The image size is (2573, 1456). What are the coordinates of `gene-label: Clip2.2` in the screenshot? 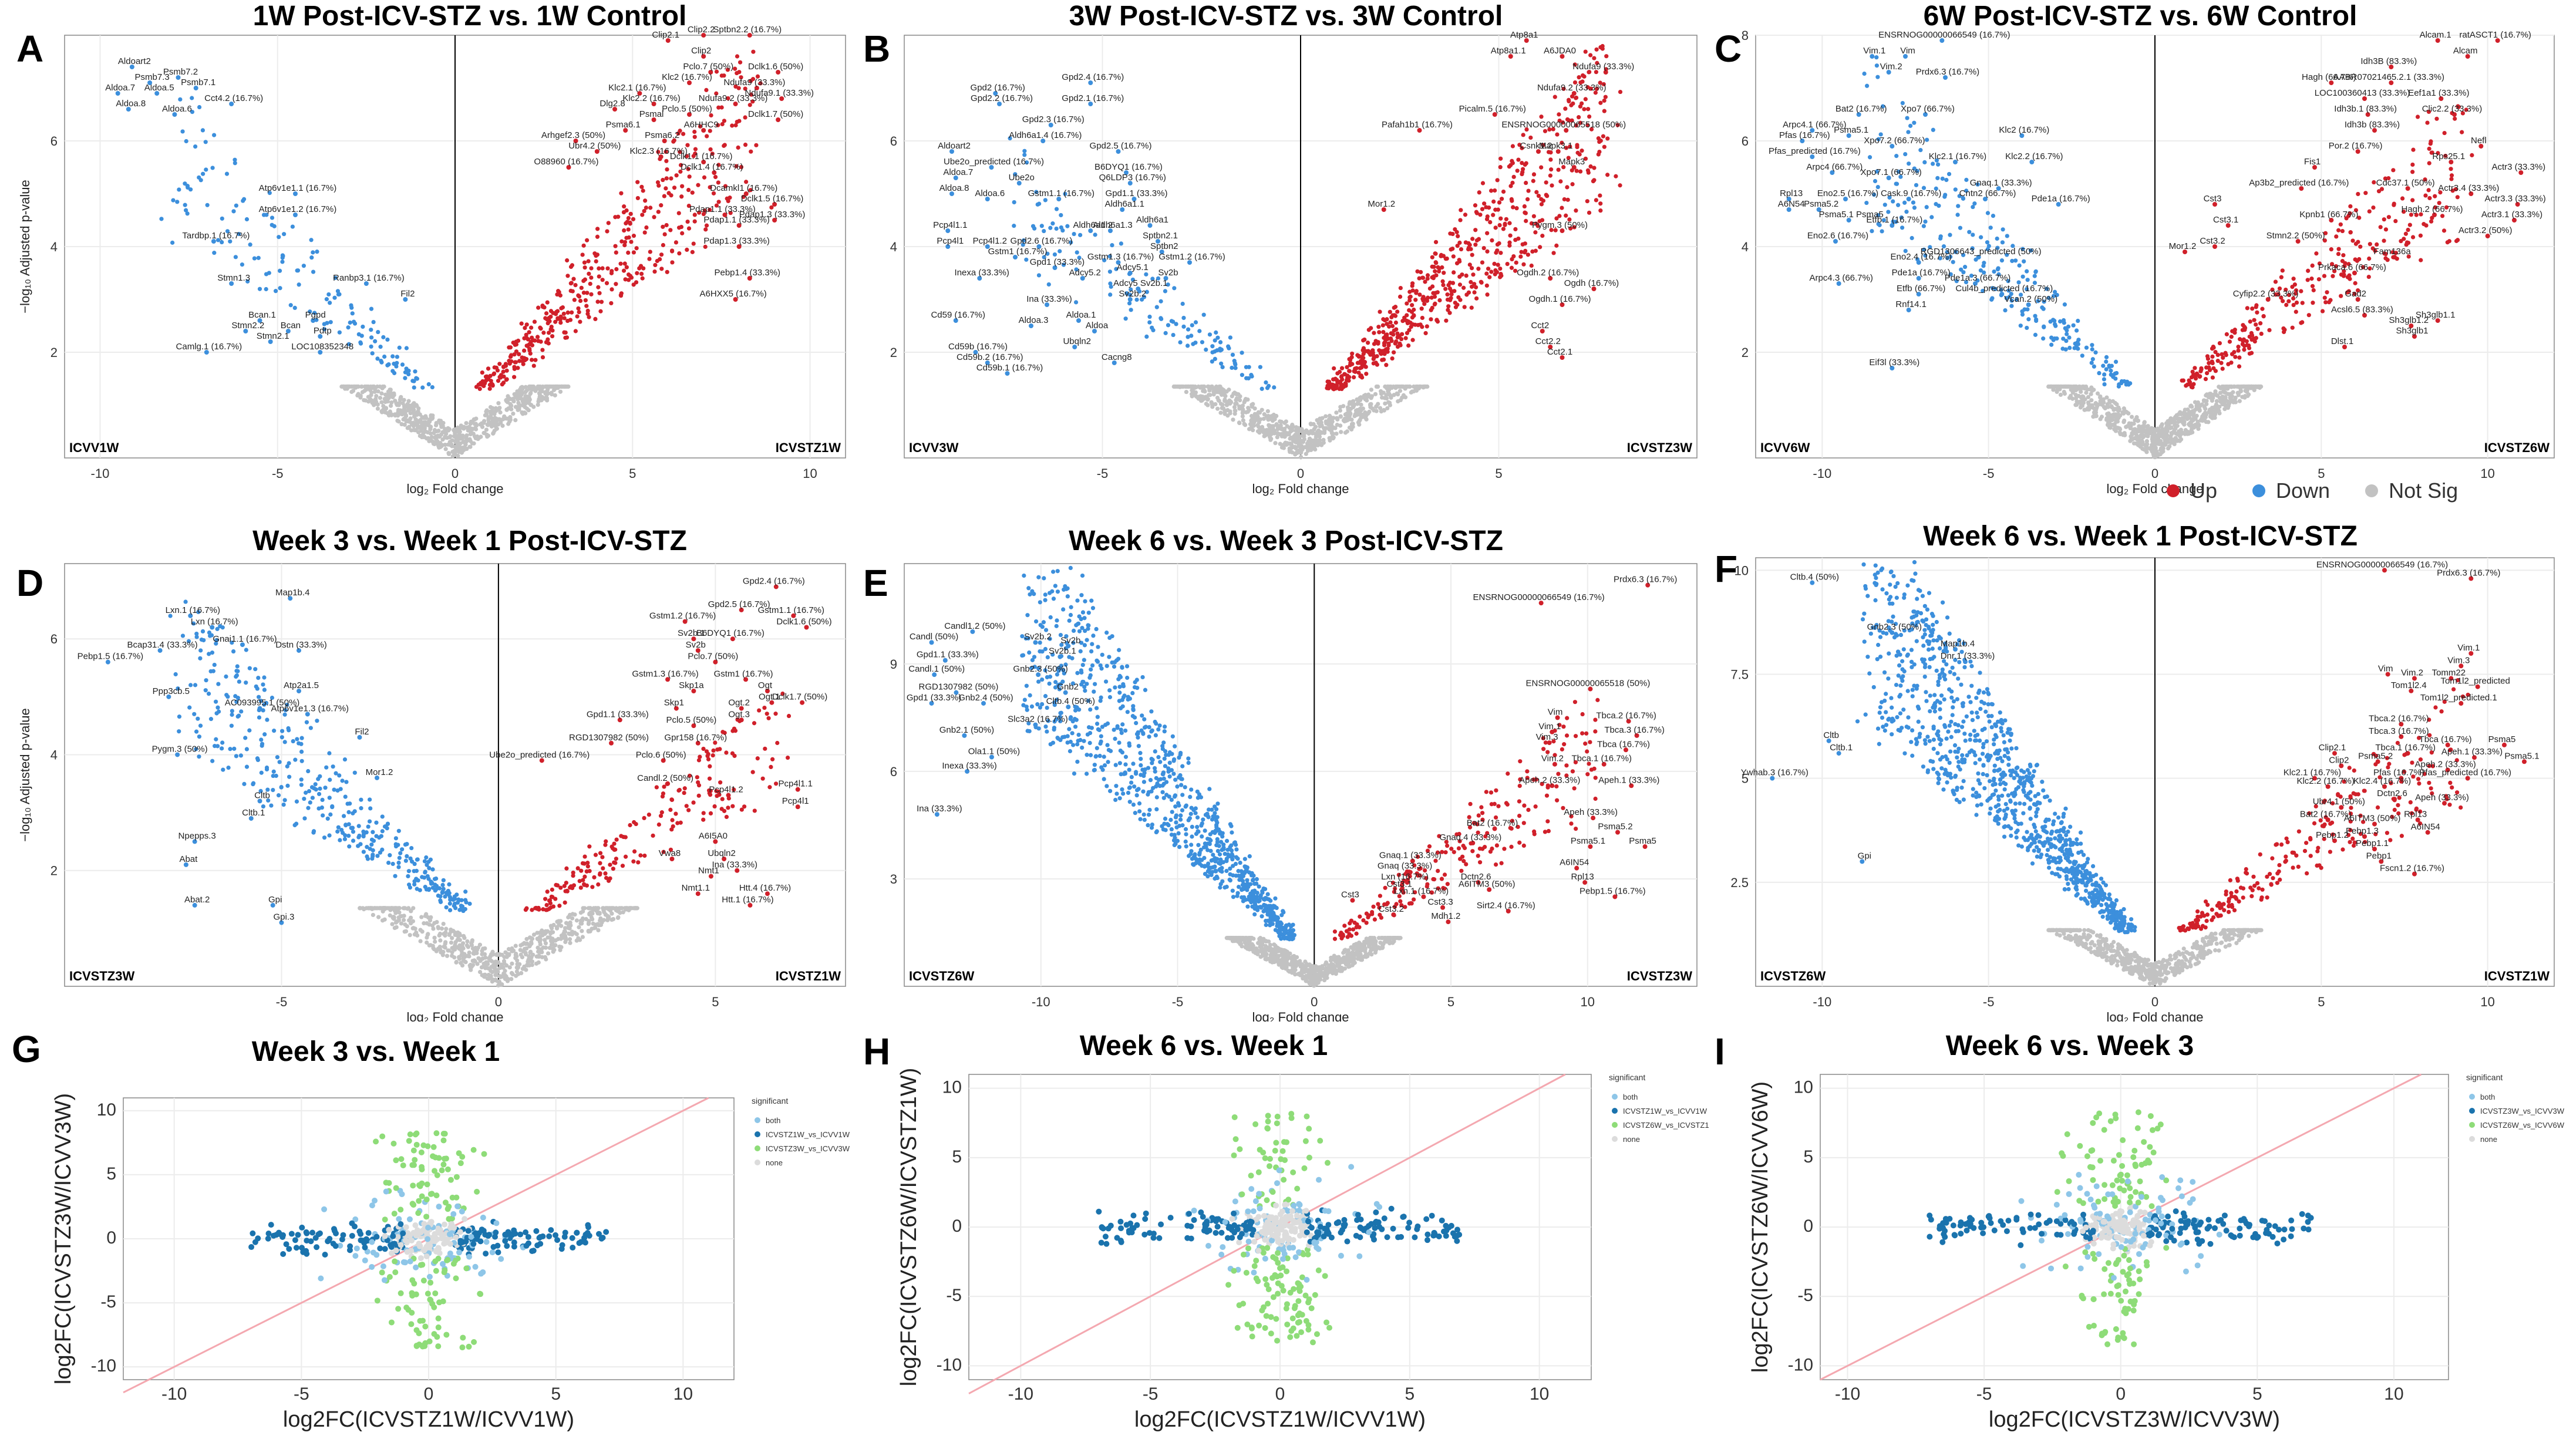 It's located at (701, 30).